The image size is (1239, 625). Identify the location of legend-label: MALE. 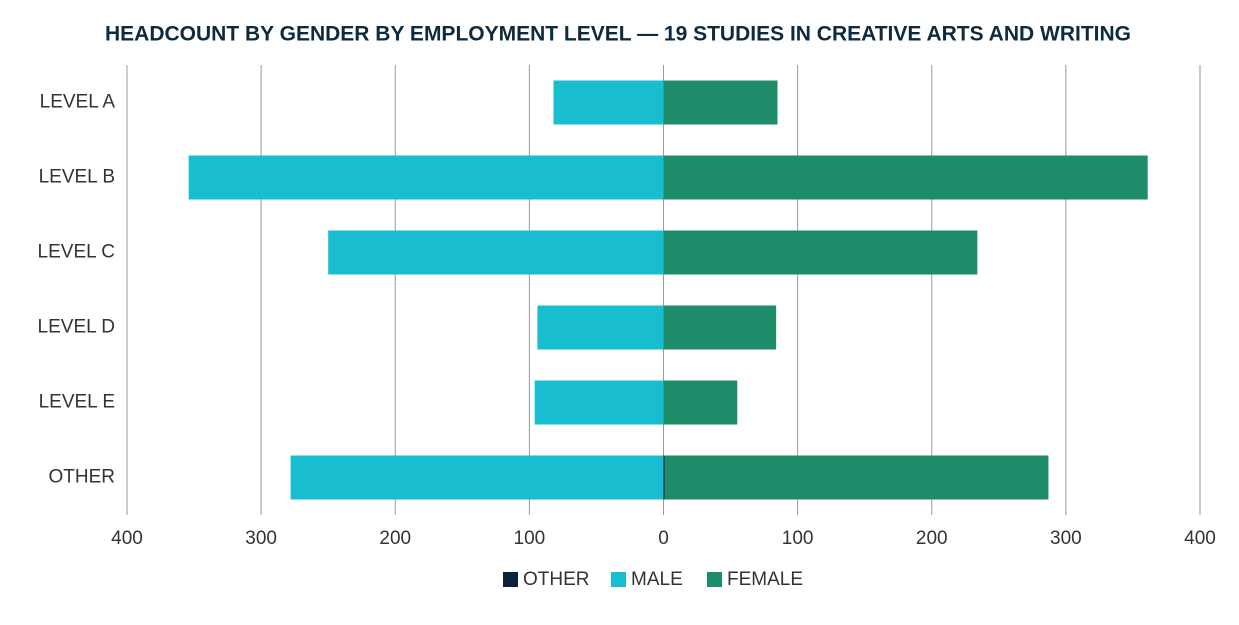
(657, 579).